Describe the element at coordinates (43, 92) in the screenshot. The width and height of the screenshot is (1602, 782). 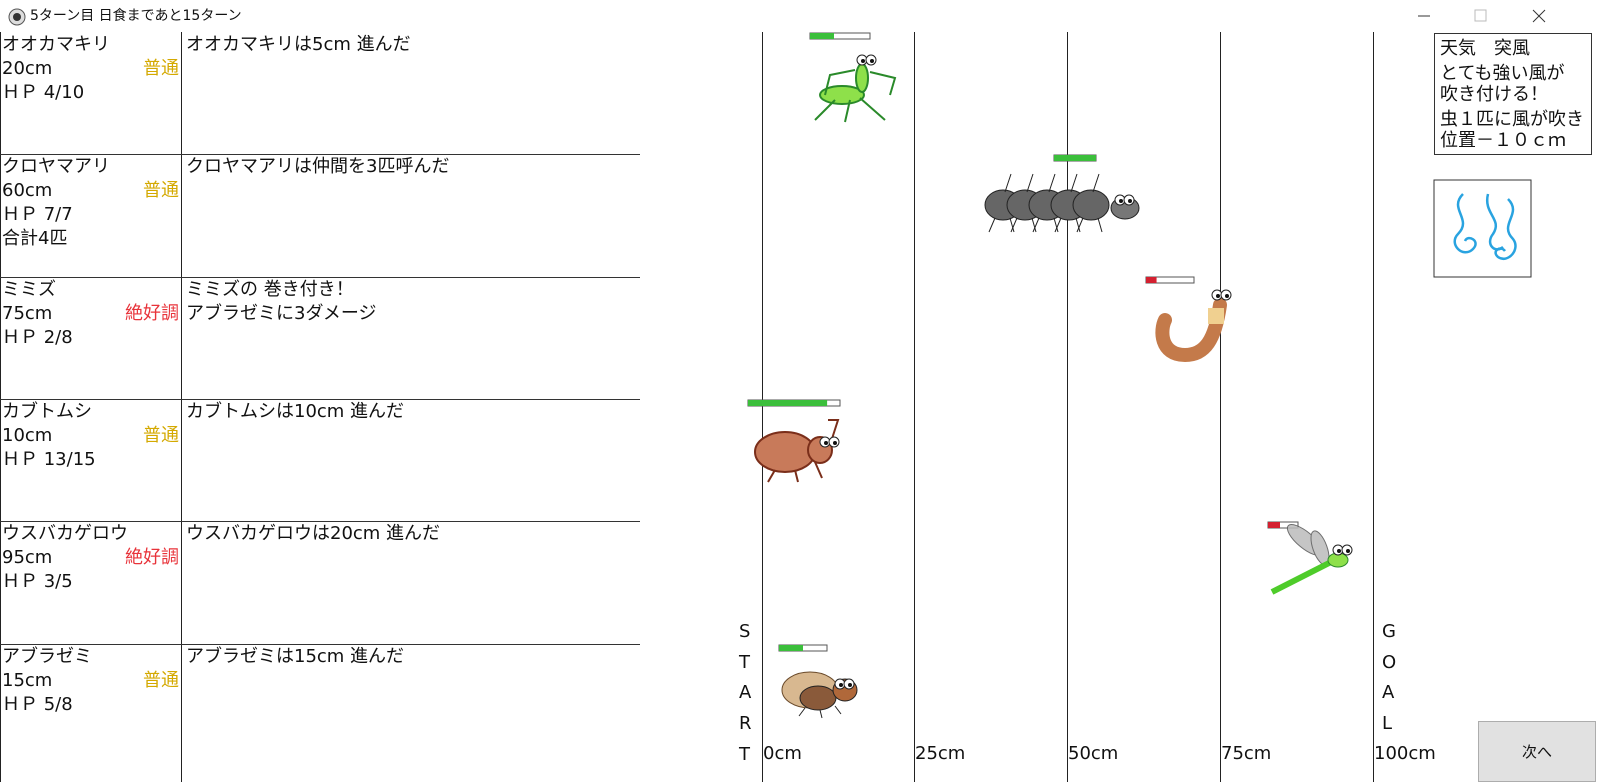
I see `hp: ＨＰ 4/10` at that location.